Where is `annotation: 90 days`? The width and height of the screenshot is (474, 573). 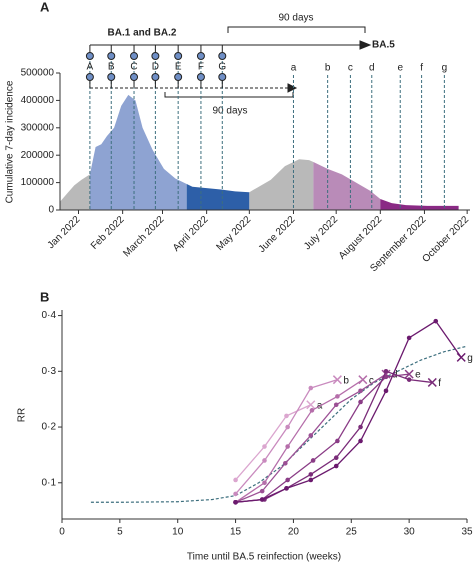 annotation: 90 days is located at coordinates (229, 111).